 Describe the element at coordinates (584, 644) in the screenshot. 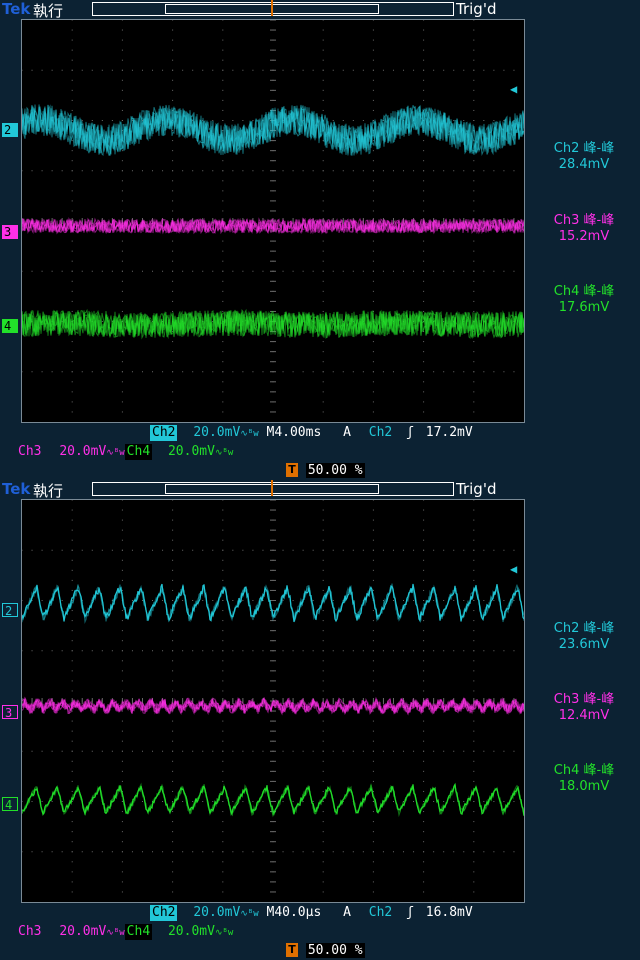

I see `measurement-value: 23.6mV` at that location.